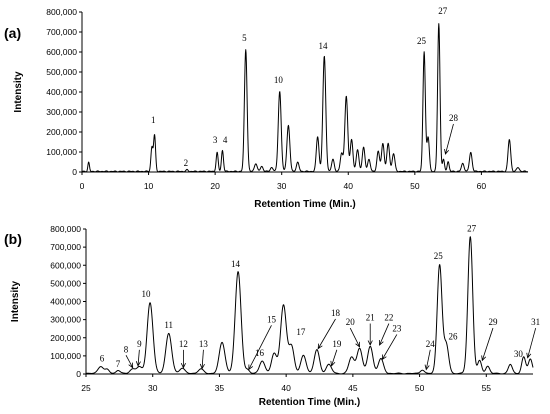 The image size is (550, 414). Describe the element at coordinates (244, 38) in the screenshot. I see `peak-label: 5` at that location.